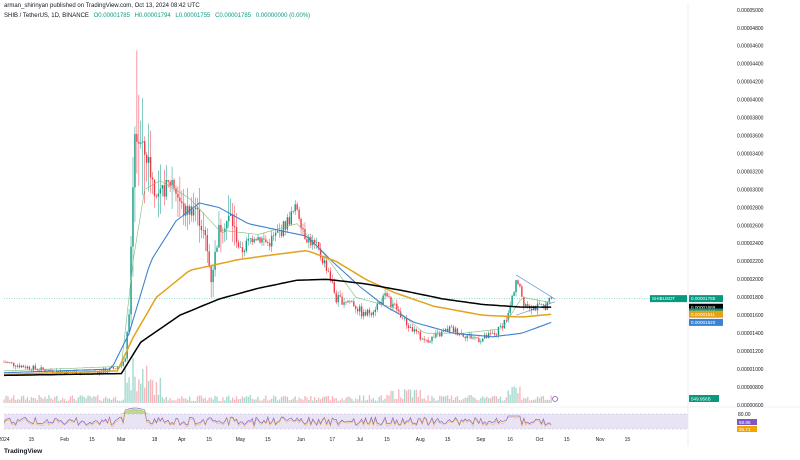 The image size is (800, 460). I want to click on price-tag-value: 0.00001611, so click(703, 314).